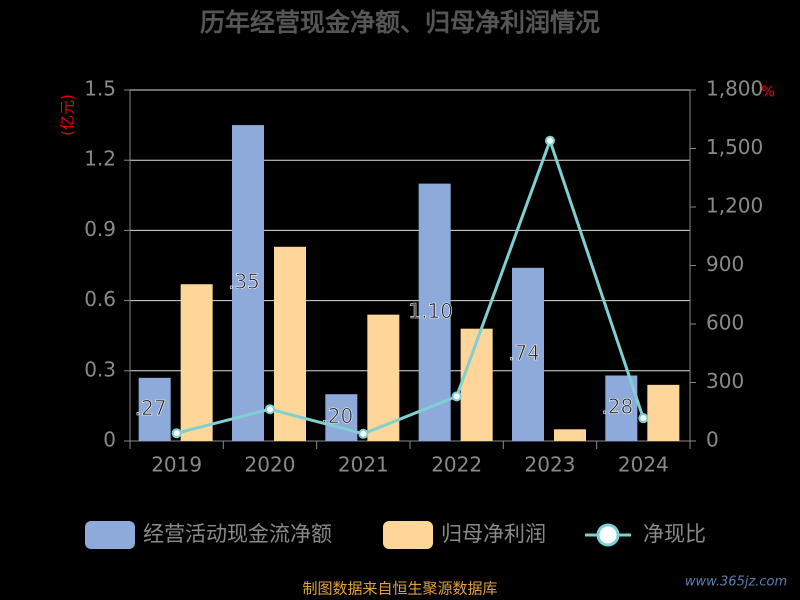 Image resolution: width=800 pixels, height=600 pixels. What do you see at coordinates (674, 534) in the screenshot?
I see `legend-label: 净现比` at bounding box center [674, 534].